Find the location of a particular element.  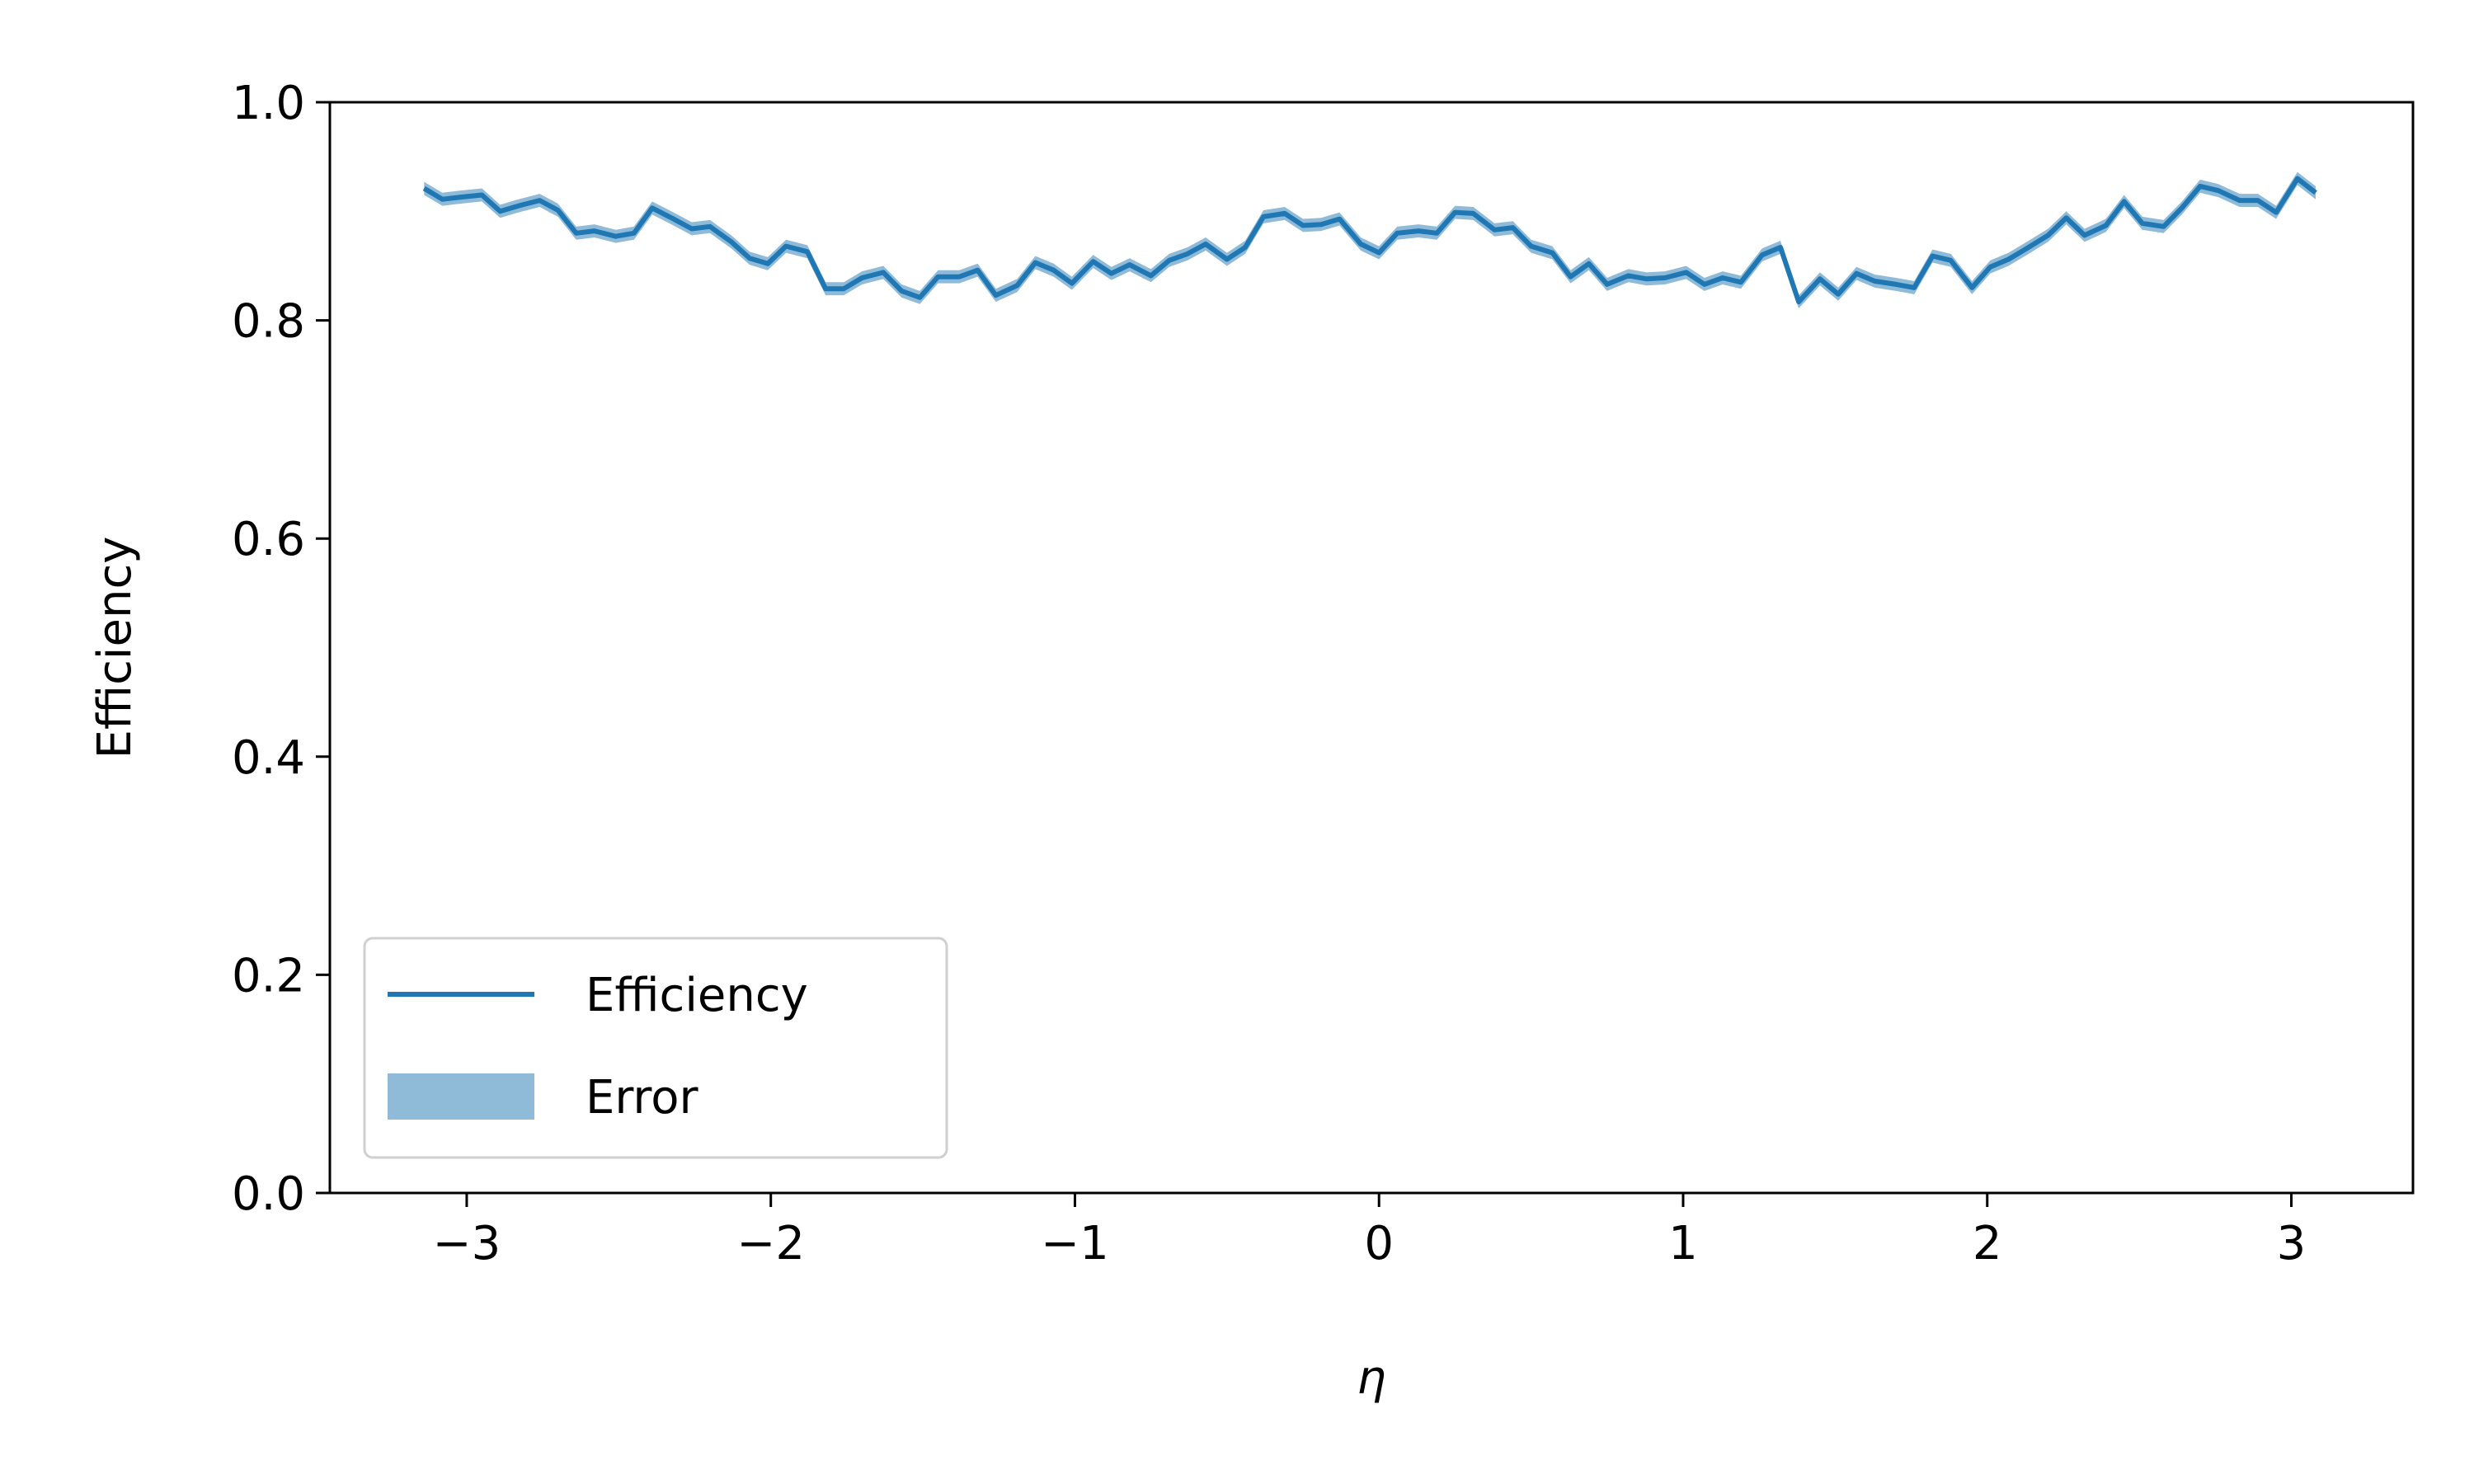

x-axis-ticks: −3 −2 −1 0 1 2 3 is located at coordinates (1370, 1231).